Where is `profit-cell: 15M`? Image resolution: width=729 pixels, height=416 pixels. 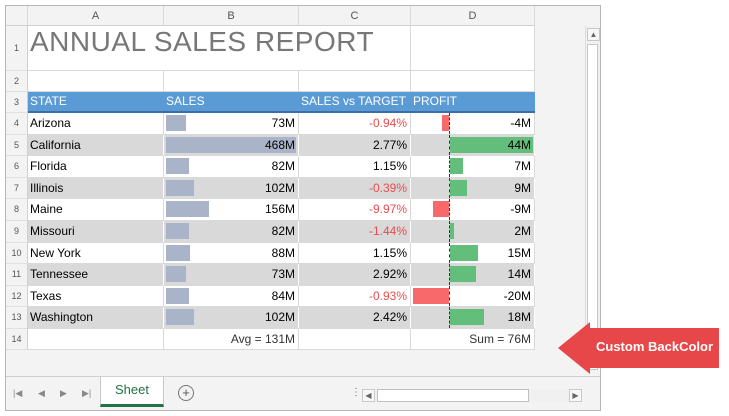 profit-cell: 15M is located at coordinates (473, 253).